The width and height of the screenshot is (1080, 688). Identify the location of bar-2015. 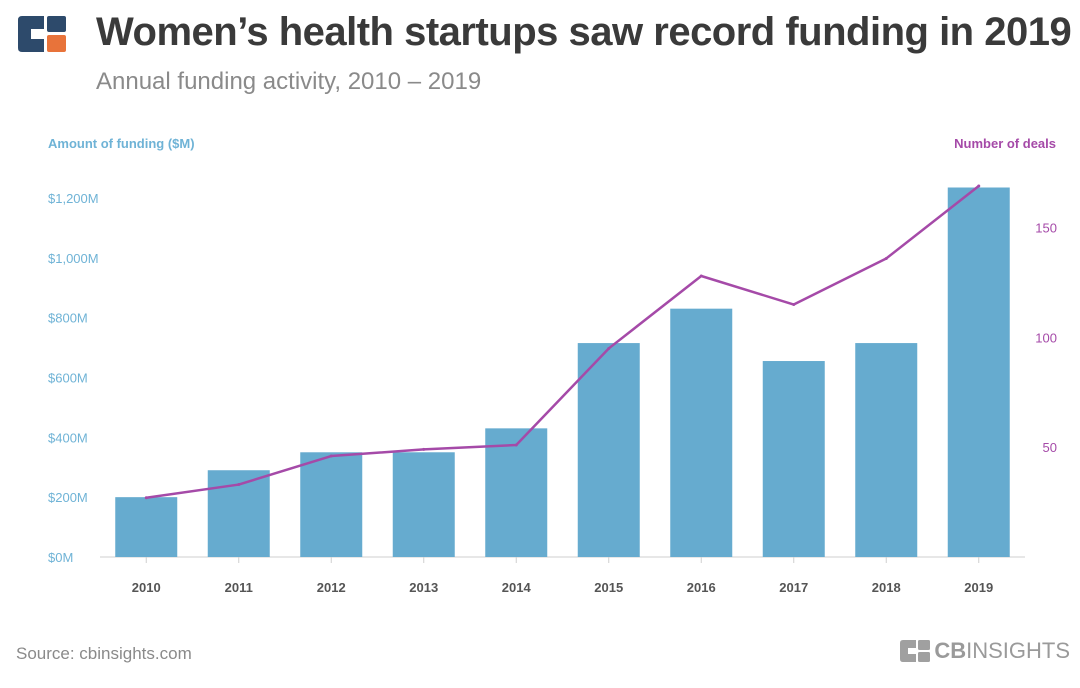
(608, 450).